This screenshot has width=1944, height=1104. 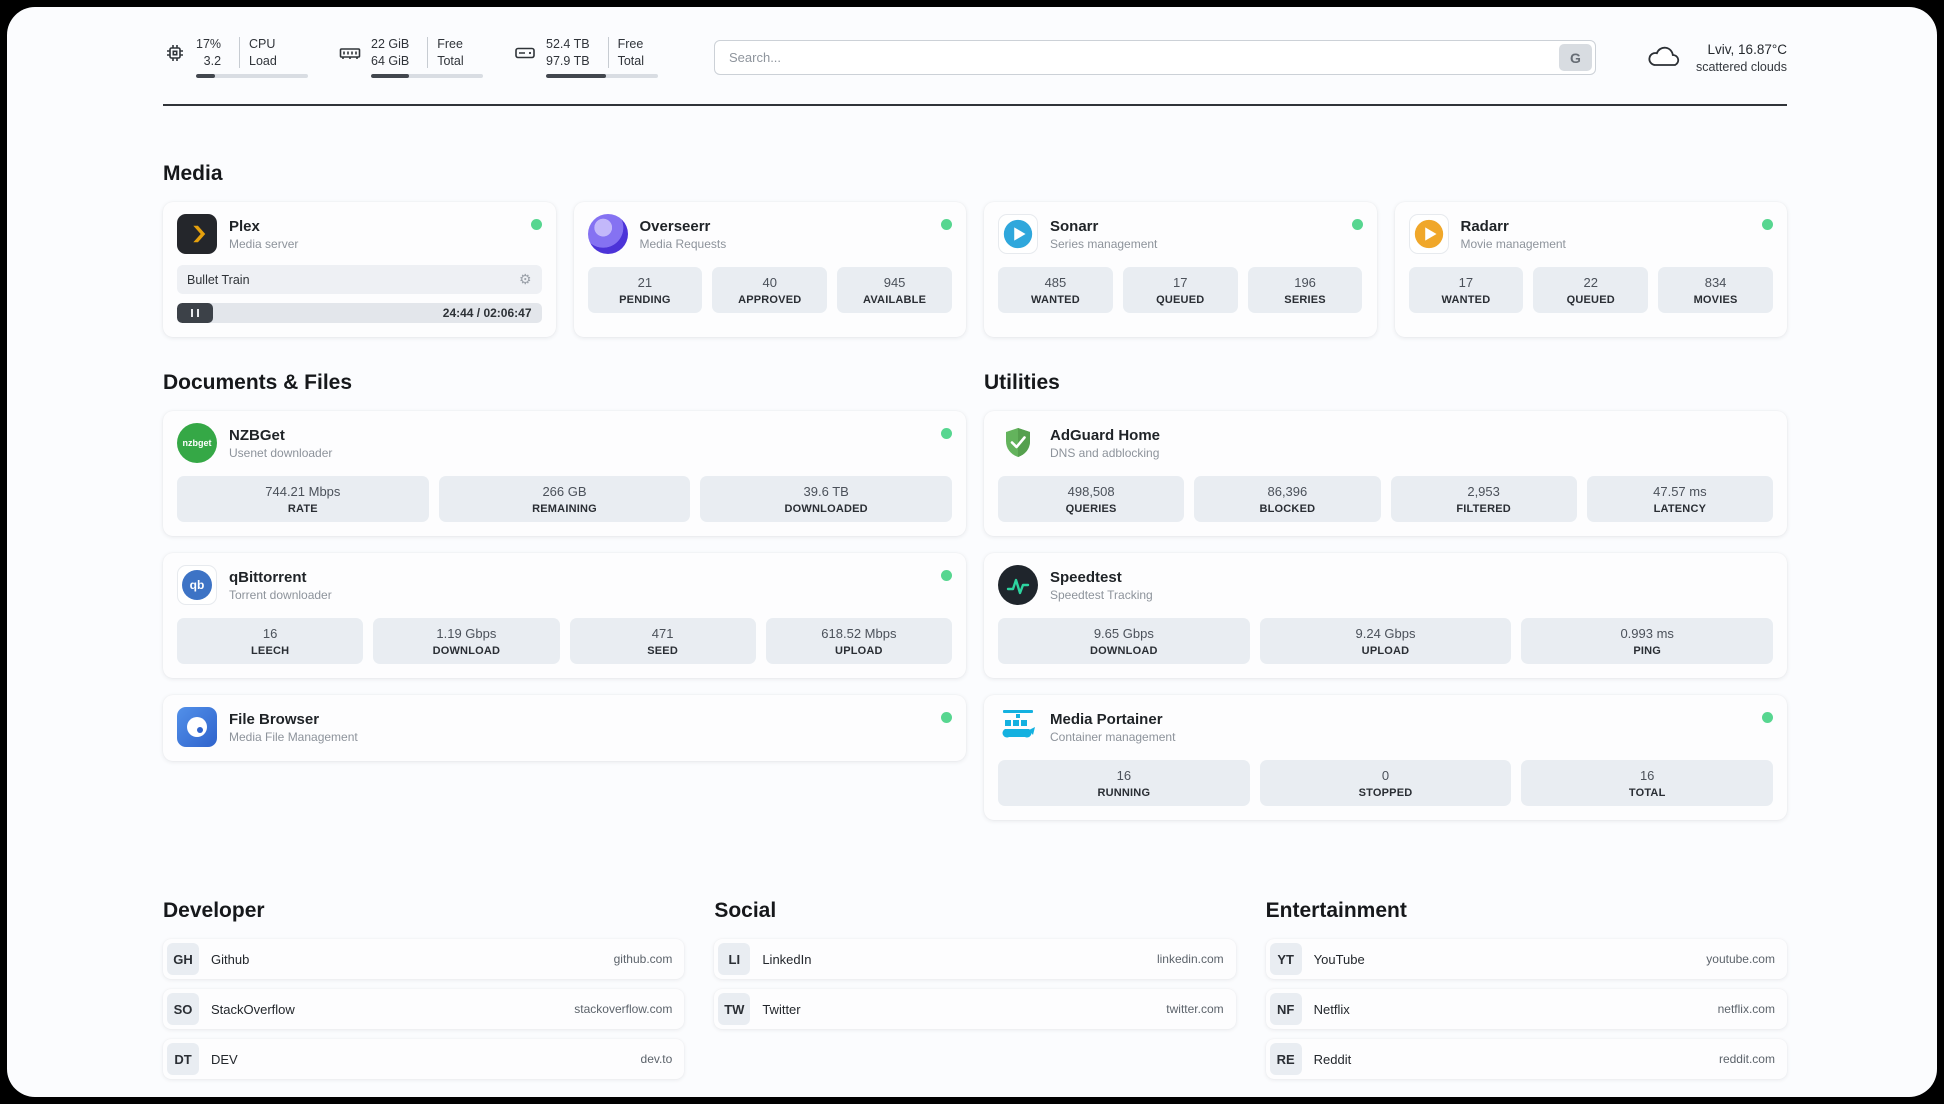 What do you see at coordinates (350, 53) in the screenshot?
I see `ram-icon` at bounding box center [350, 53].